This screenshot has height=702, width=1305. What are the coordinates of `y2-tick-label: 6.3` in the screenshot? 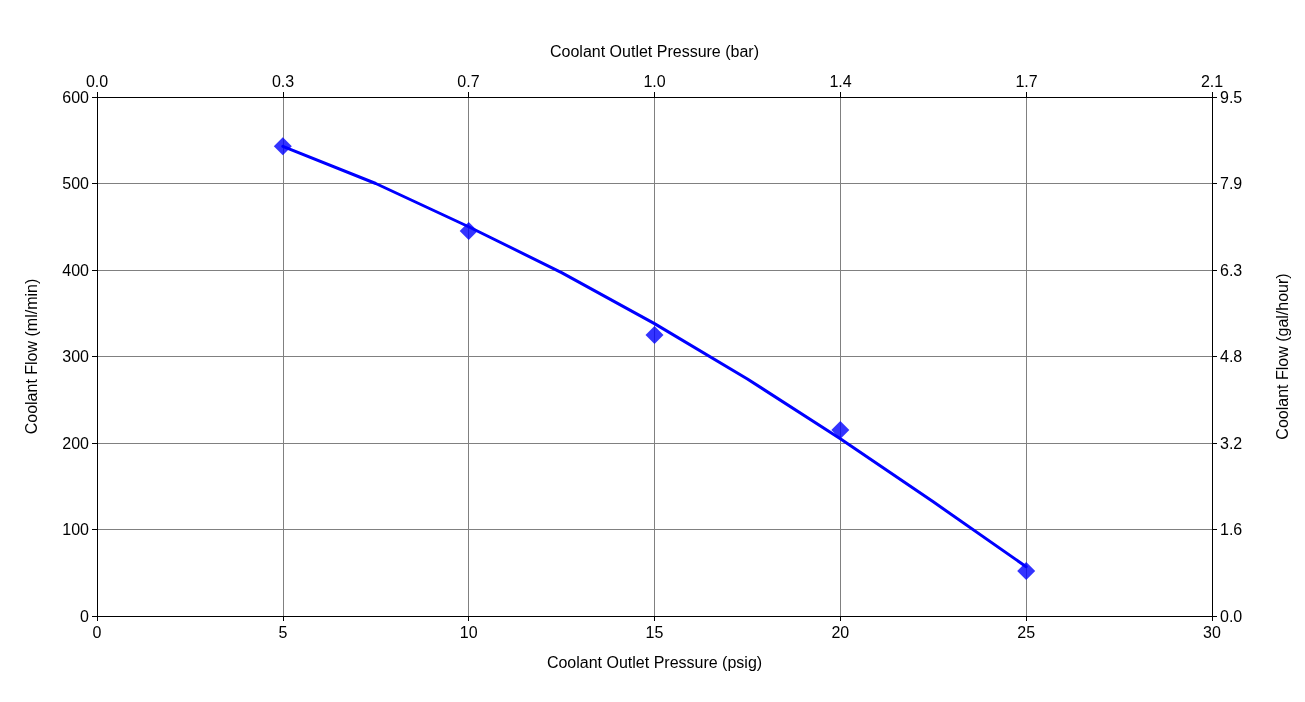 It's located at (1231, 270).